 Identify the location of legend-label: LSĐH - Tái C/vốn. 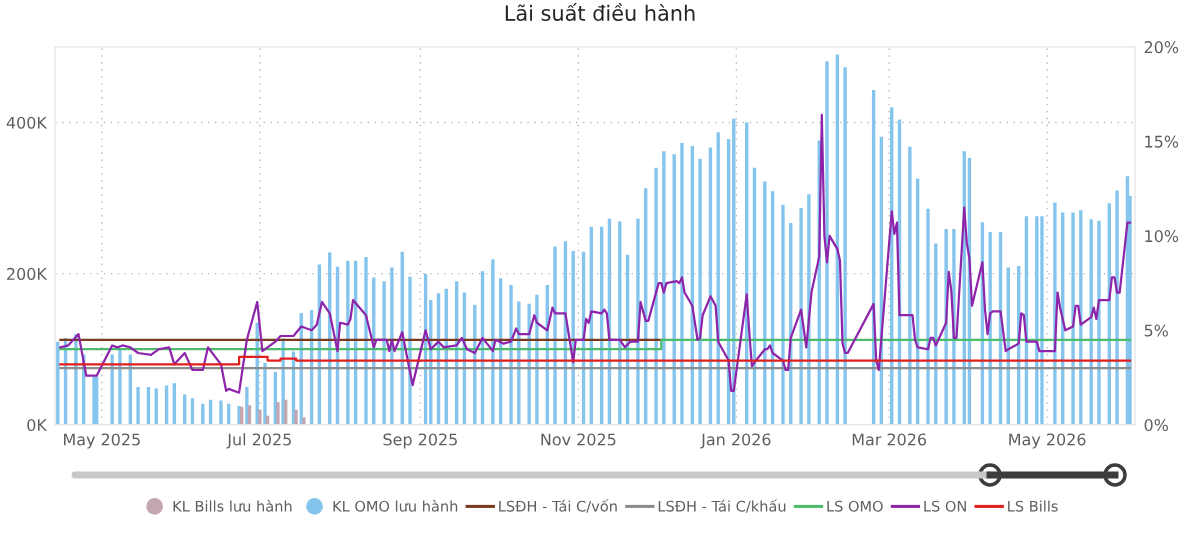
(558, 506).